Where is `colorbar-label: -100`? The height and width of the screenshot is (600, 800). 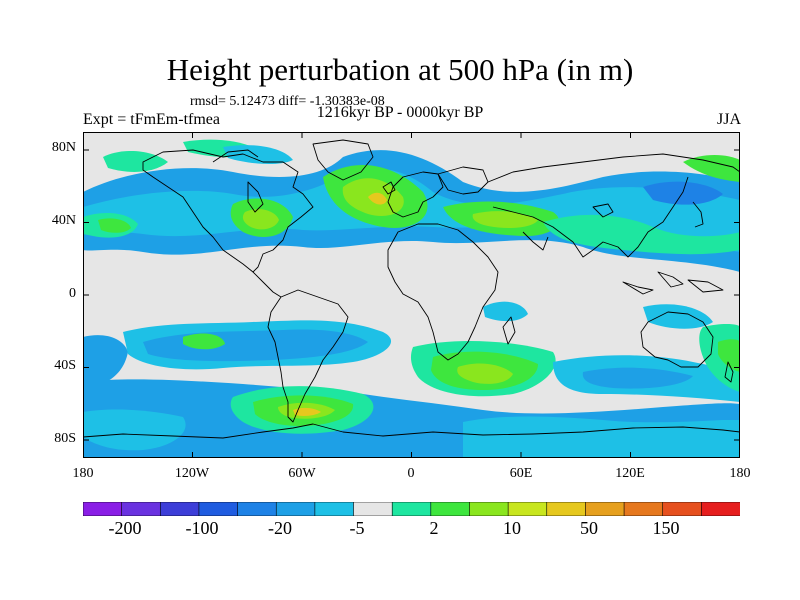
colorbar-label: -100 is located at coordinates (202, 528).